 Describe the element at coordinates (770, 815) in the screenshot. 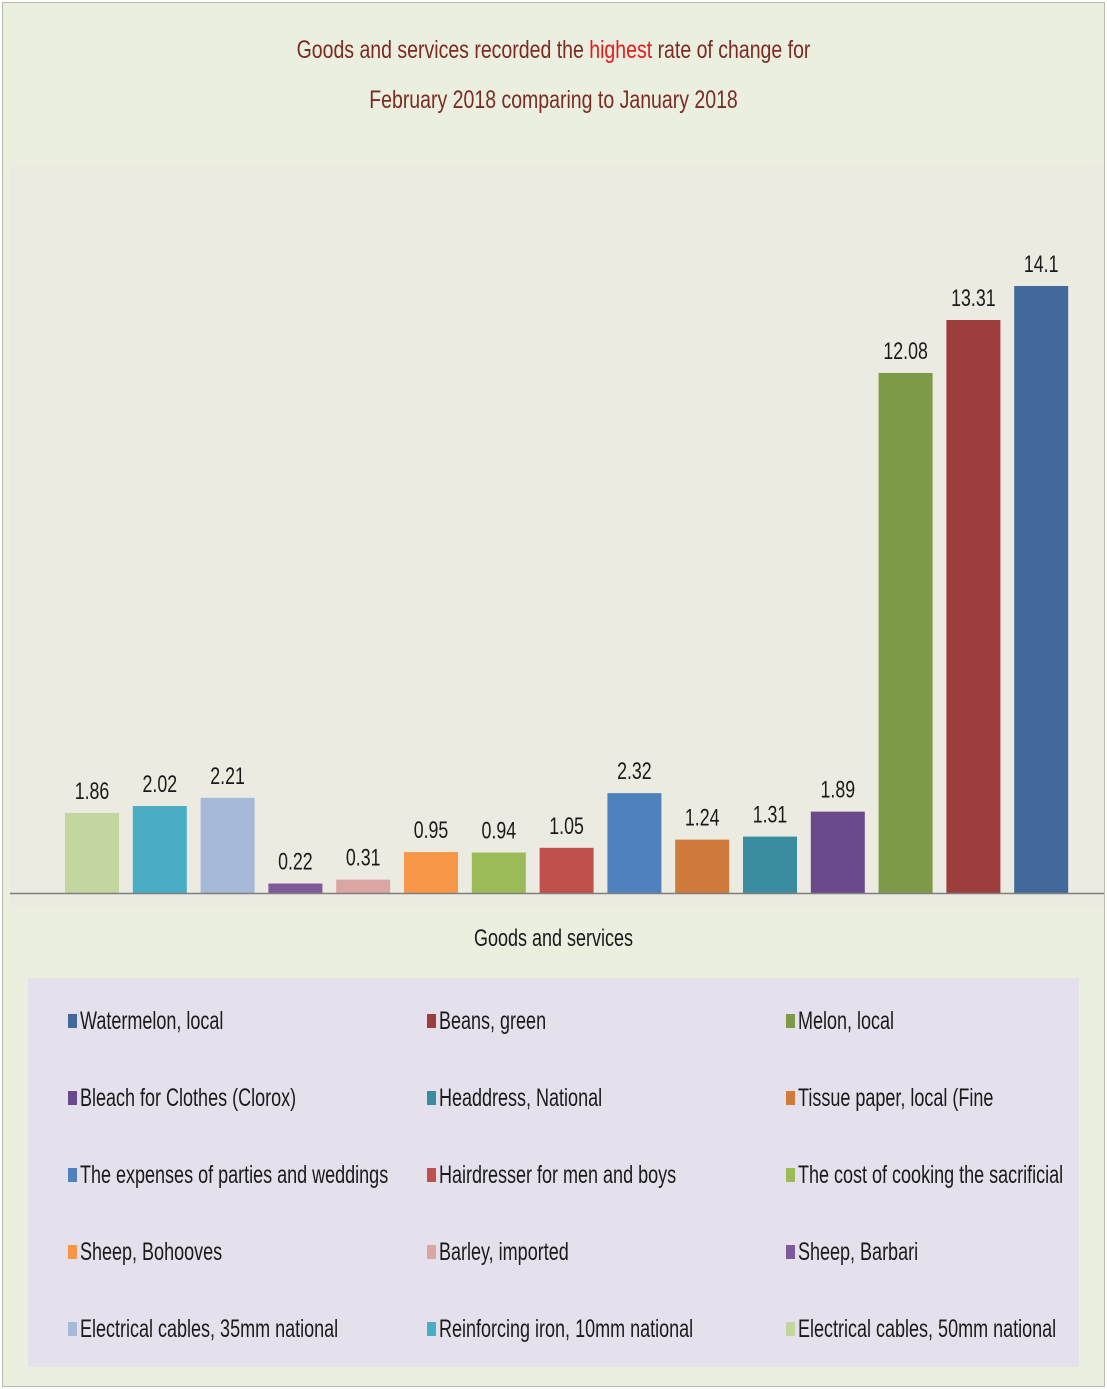

I see `bar-value-label-11: 1.31` at that location.